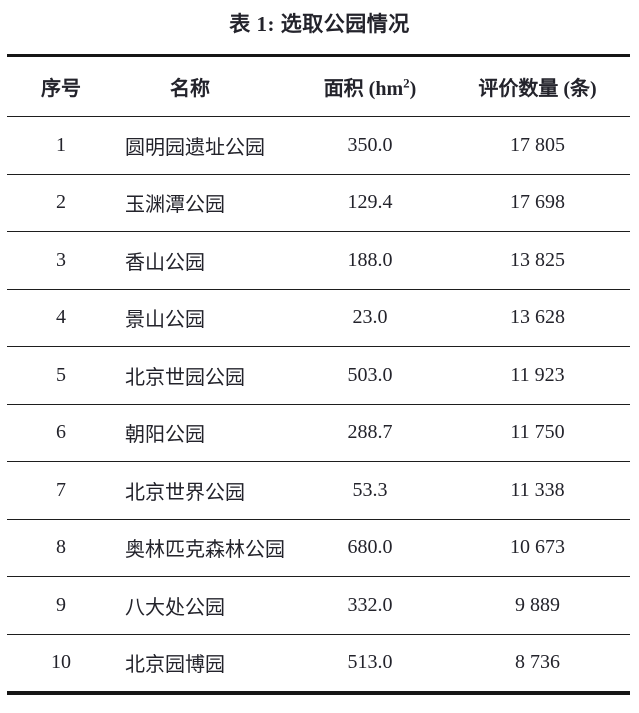 This screenshot has width=639, height=713. I want to click on table-row: 1 圆明园遗址公园 350.0 17 805, so click(318, 146).